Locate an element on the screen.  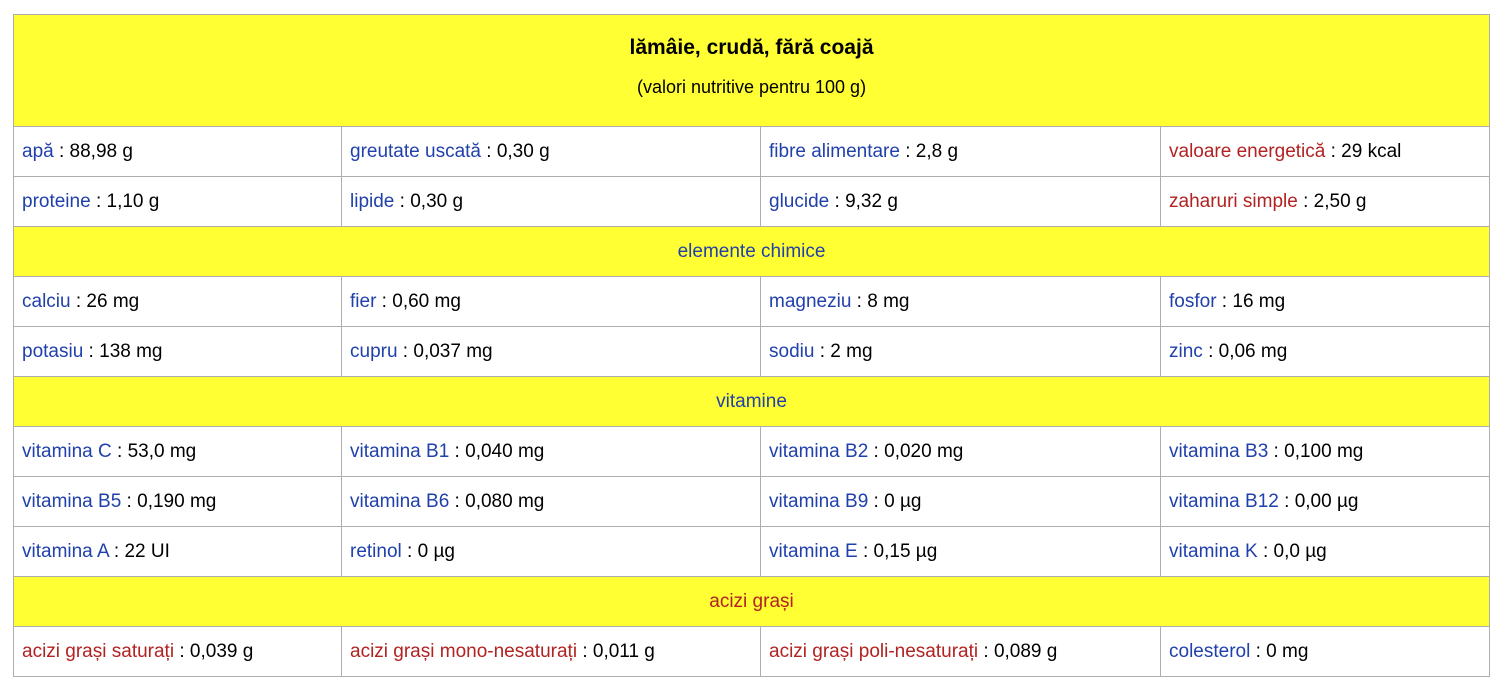
nutrient-cell: vitamina A : 22 UI is located at coordinates (177, 551).